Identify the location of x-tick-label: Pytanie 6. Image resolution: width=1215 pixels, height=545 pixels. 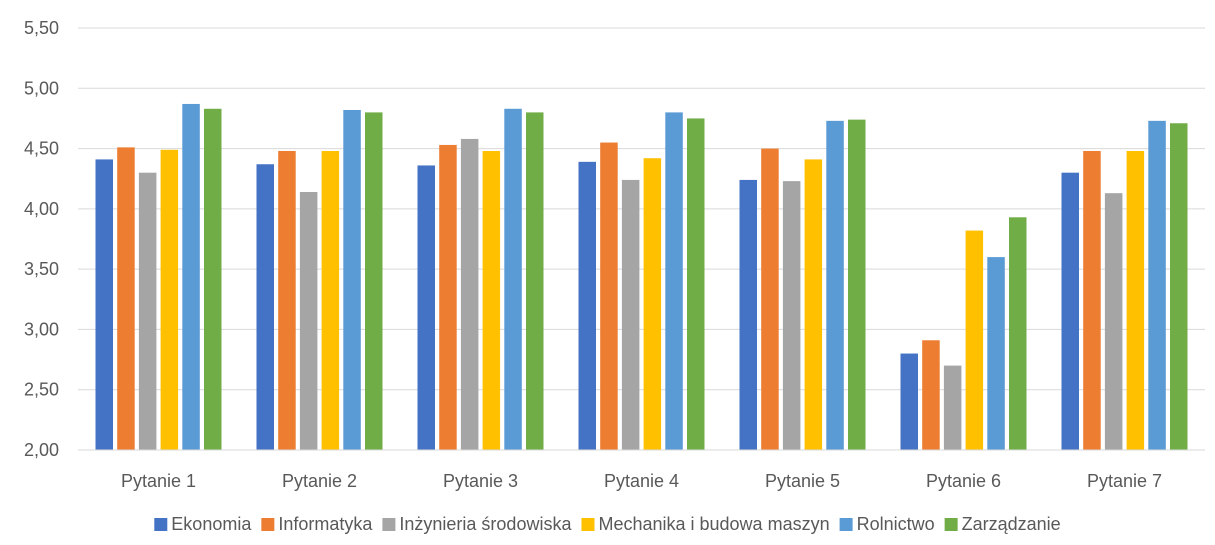
(963, 481).